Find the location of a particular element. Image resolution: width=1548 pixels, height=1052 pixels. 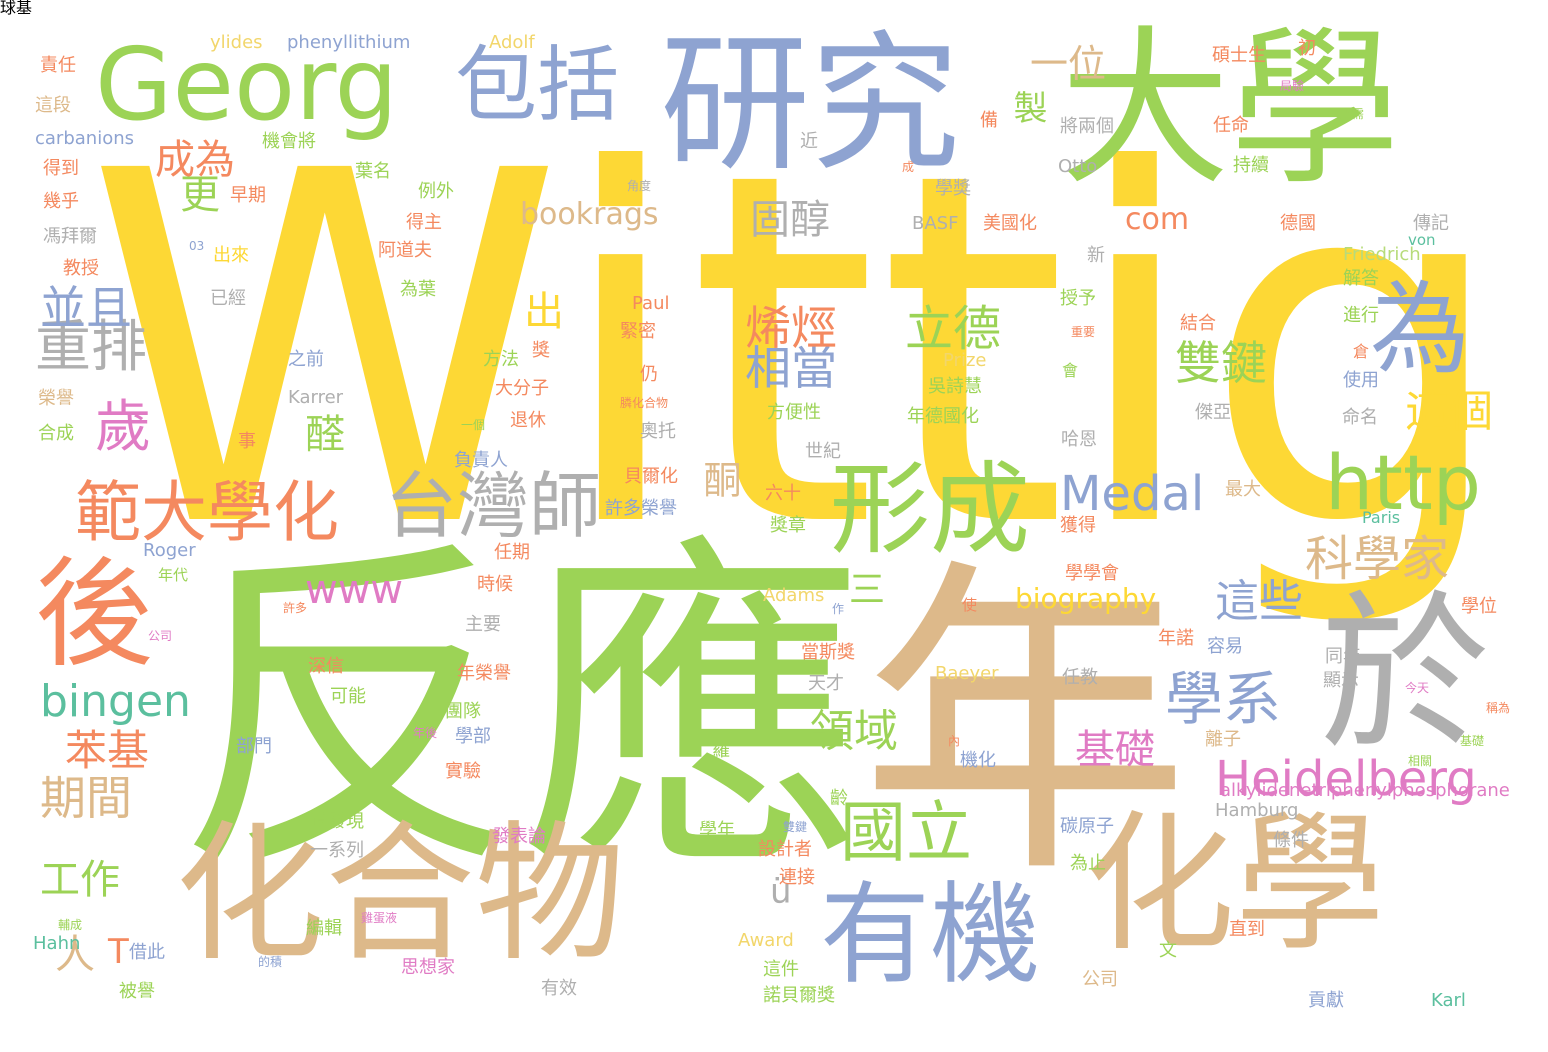

cloud-word: 稱為 is located at coordinates (1498, 708).